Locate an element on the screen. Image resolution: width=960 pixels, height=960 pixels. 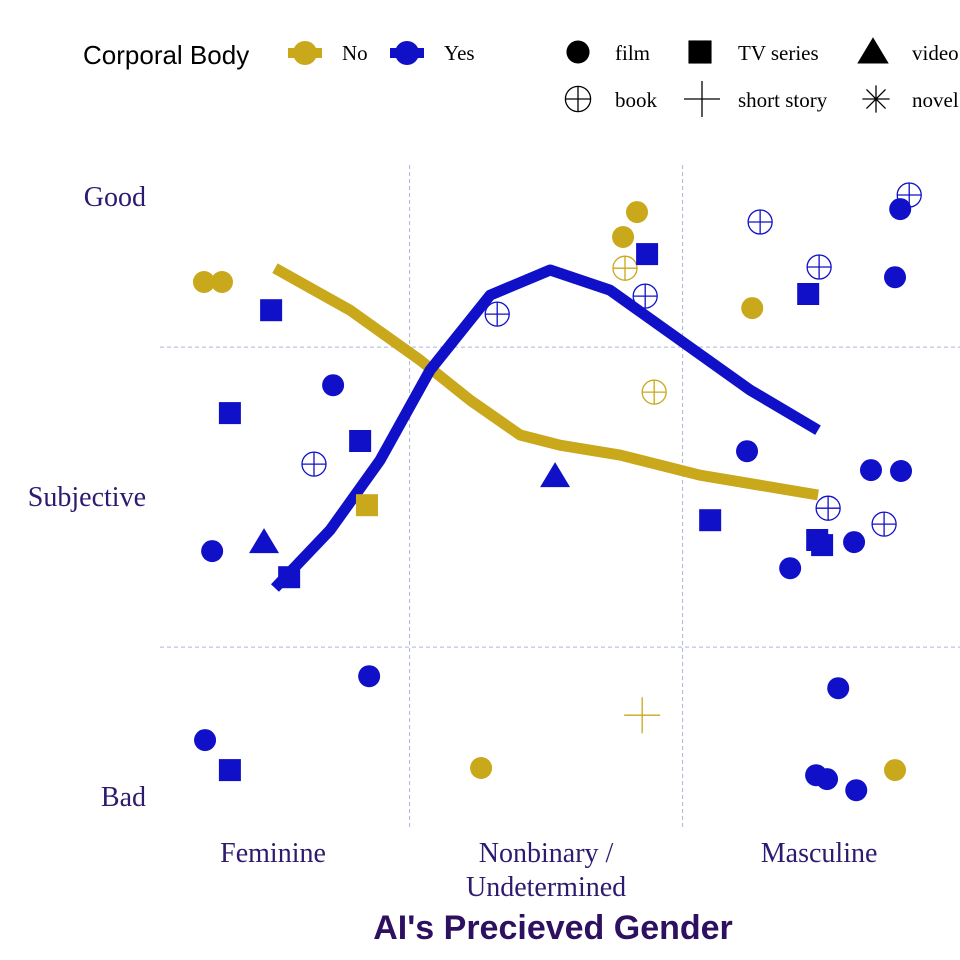
legend-label: No is located at coordinates (355, 53).